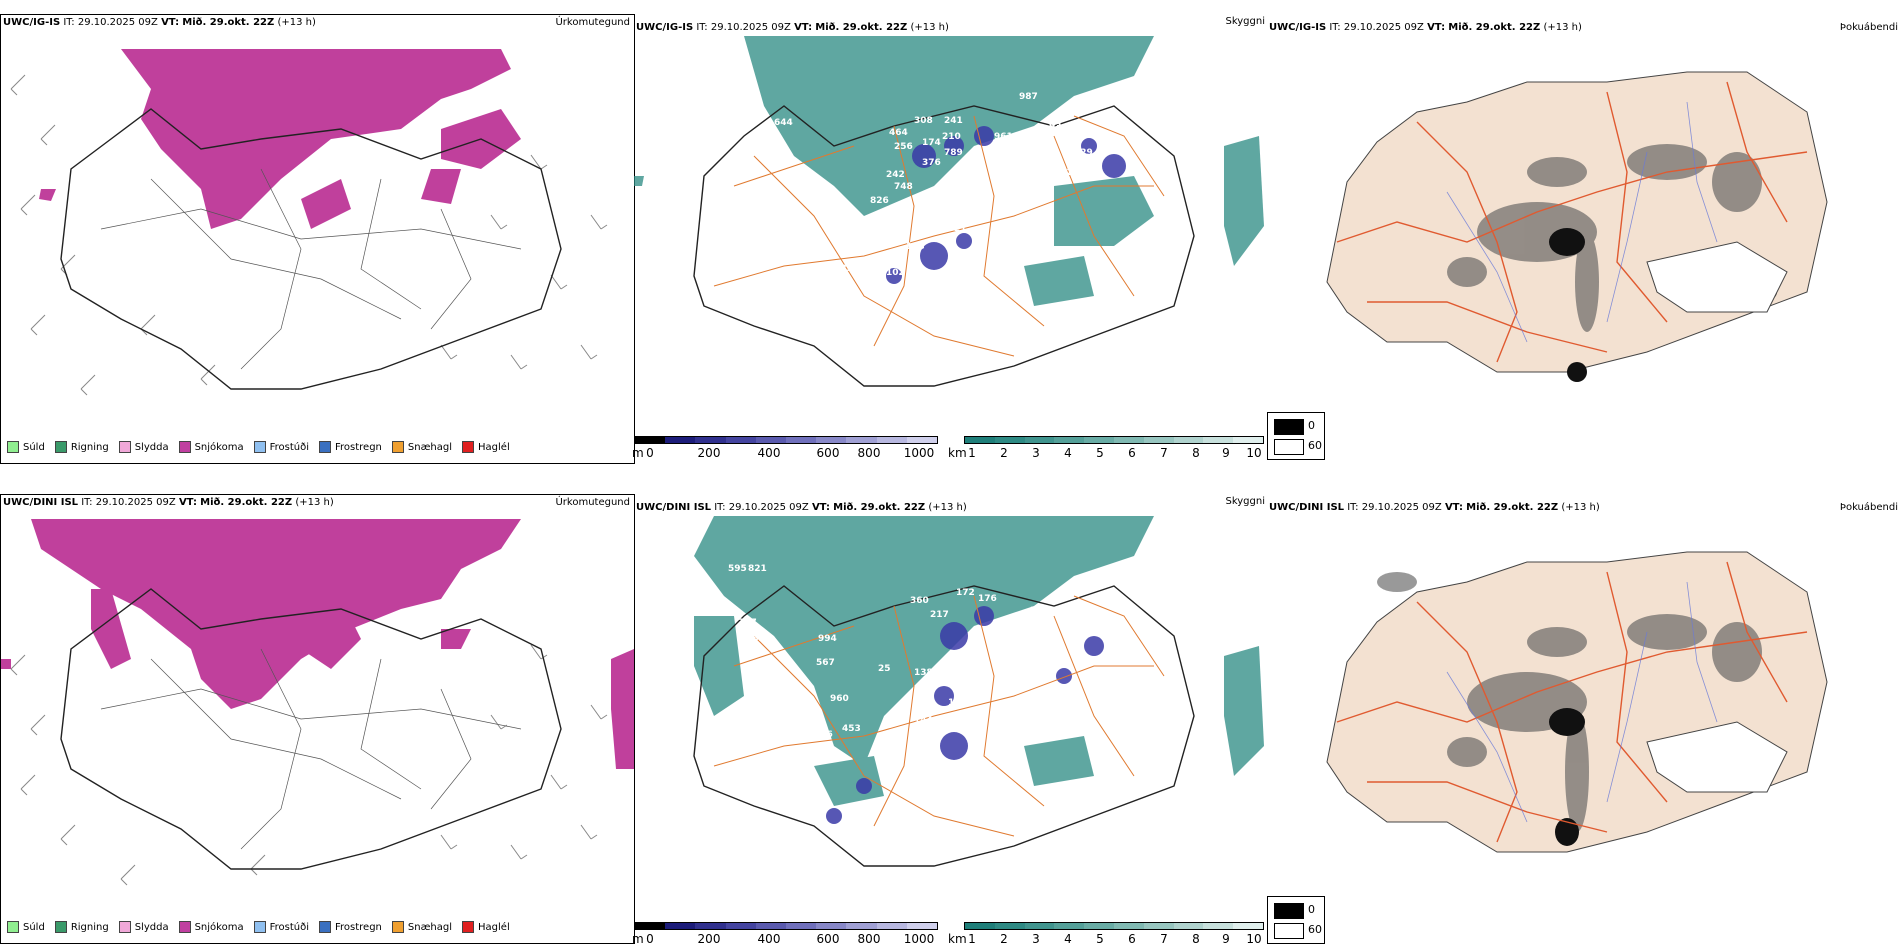 The image size is (1900, 950). I want to click on cloud-label: 241, so click(953, 121).